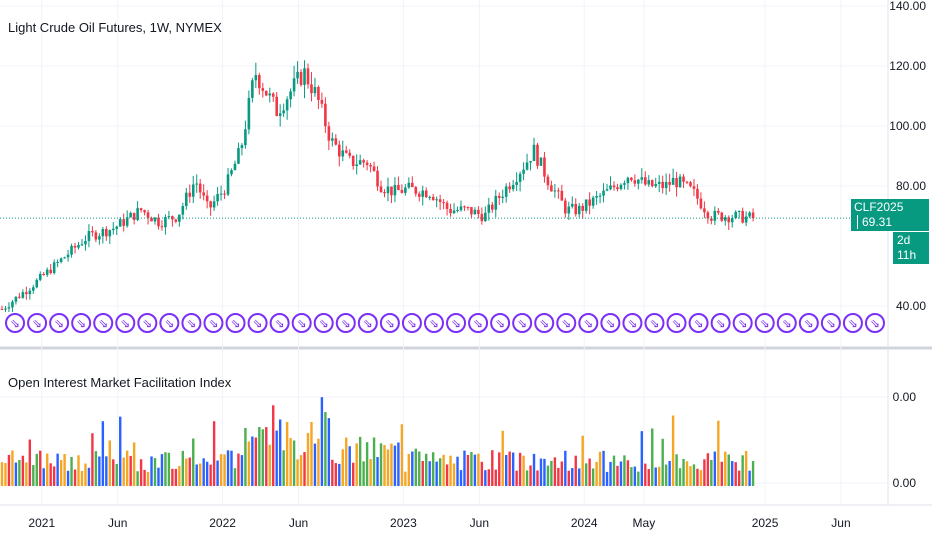 The height and width of the screenshot is (550, 932). What do you see at coordinates (875, 222) in the screenshot?
I see `badge-price: 69.31` at bounding box center [875, 222].